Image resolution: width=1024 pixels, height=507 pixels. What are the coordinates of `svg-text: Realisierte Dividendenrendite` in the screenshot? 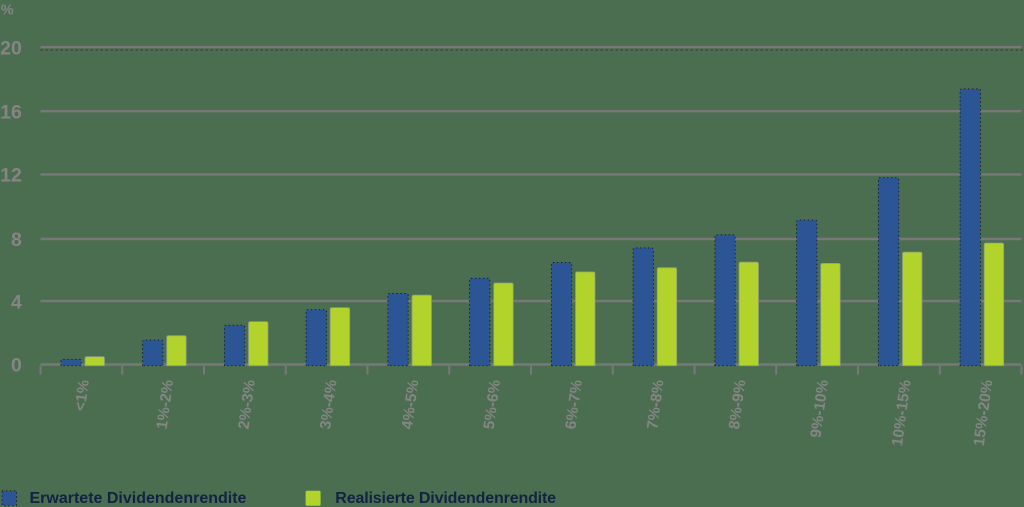 It's located at (445, 498).